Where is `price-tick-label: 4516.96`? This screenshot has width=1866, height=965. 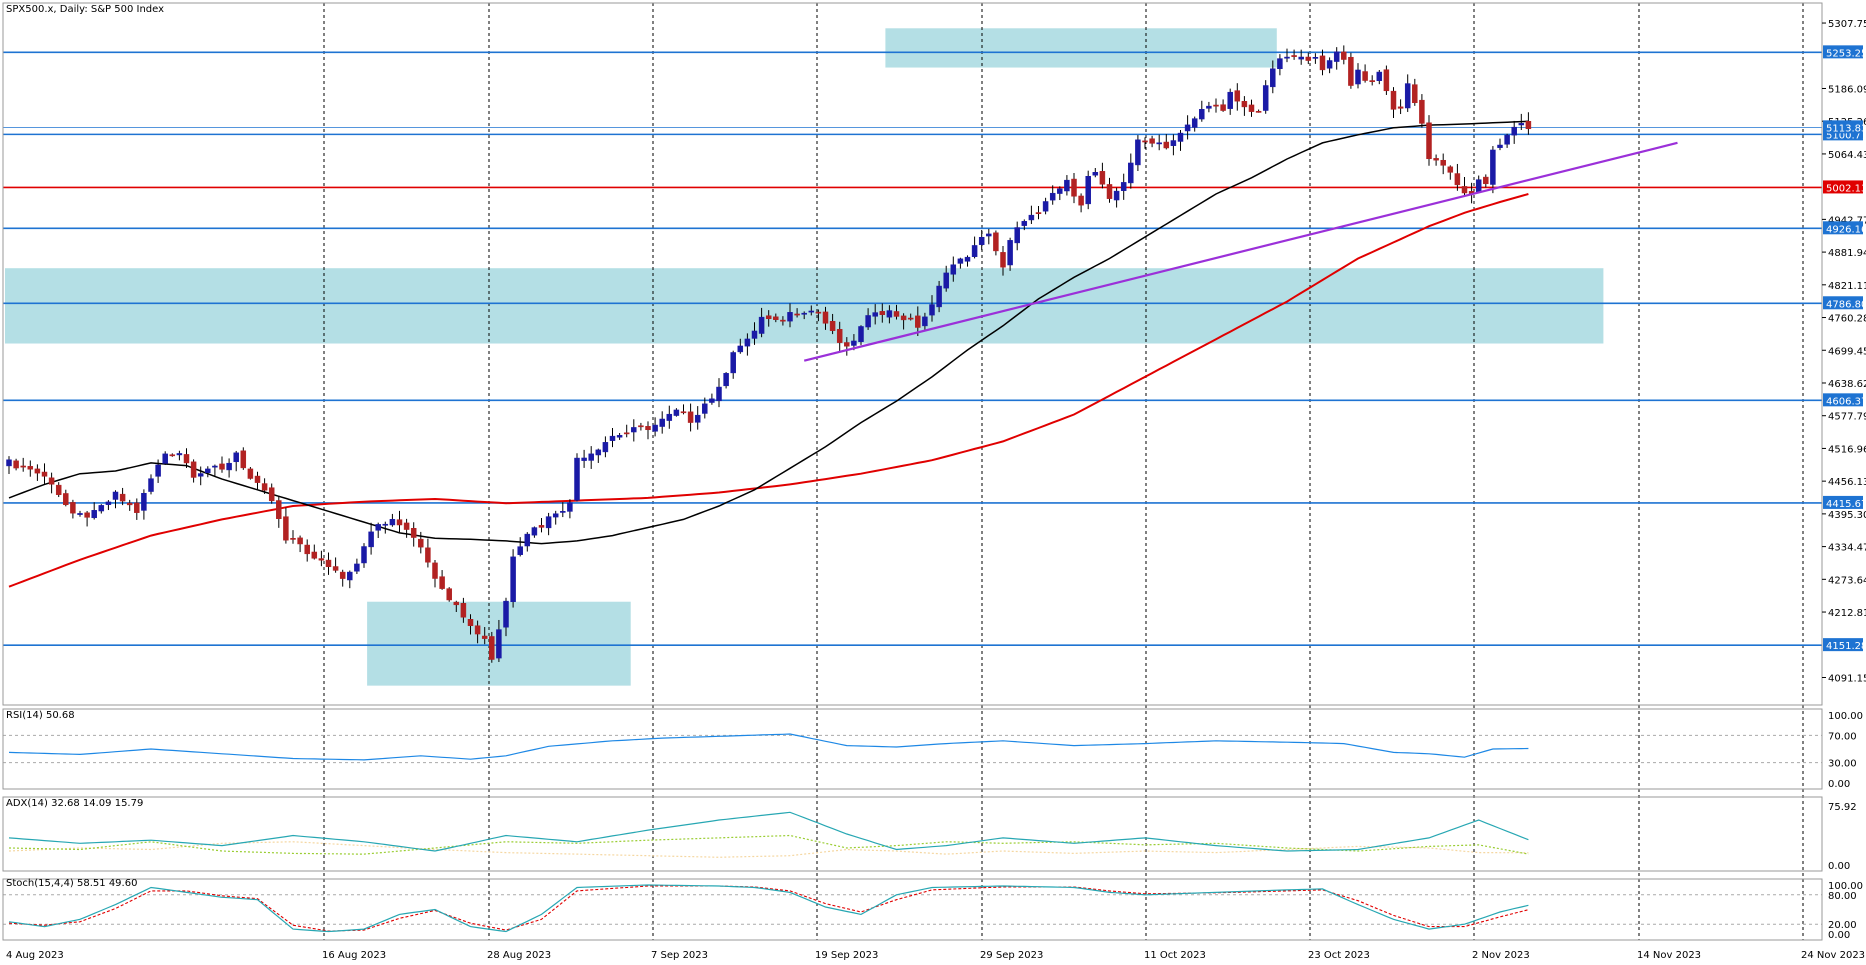
price-tick-label: 4516.96 is located at coordinates (1847, 449).